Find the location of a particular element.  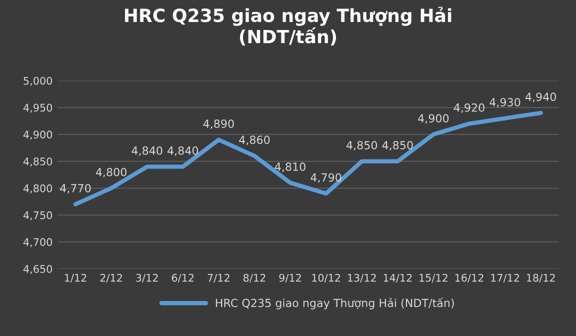

y-tick-label: 4,650 is located at coordinates (37, 269).